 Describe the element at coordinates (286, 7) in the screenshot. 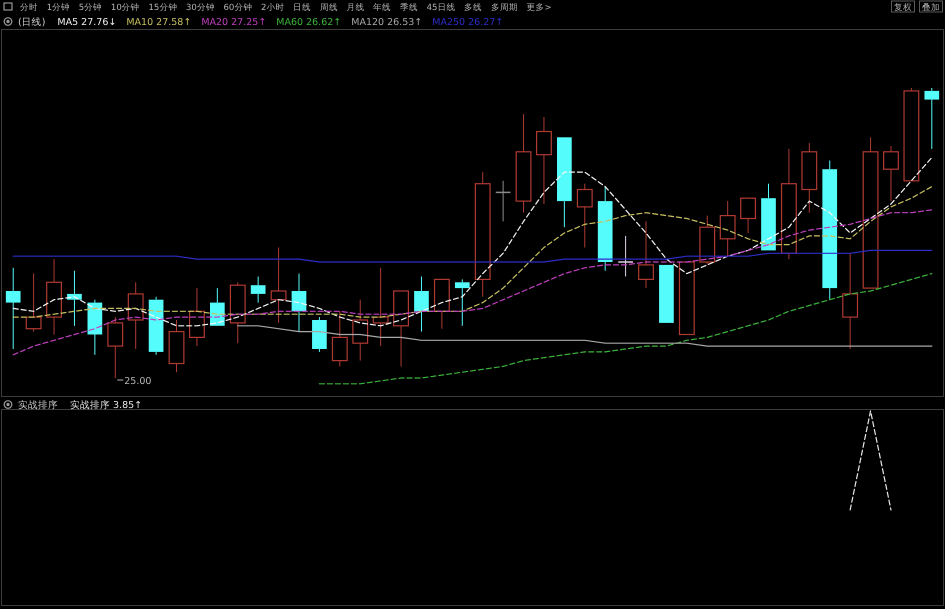

I see `chart-subtitle: 分时 1分钟 5分钟 10分钟 15分钟 30分钟 60分钟 2小时 日线 周线 月线 年线 季线 45日线 多线 多周期 更多>` at that location.